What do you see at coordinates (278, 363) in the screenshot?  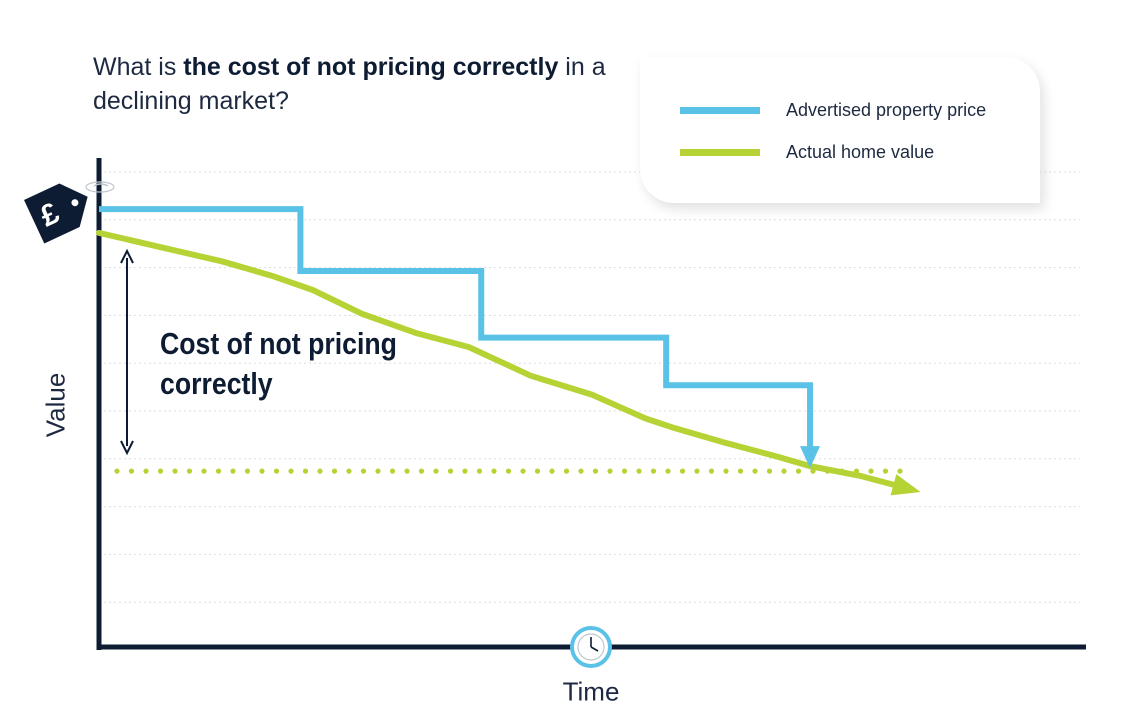 I see `cost-annotation: Cost of not pricing correctly` at bounding box center [278, 363].